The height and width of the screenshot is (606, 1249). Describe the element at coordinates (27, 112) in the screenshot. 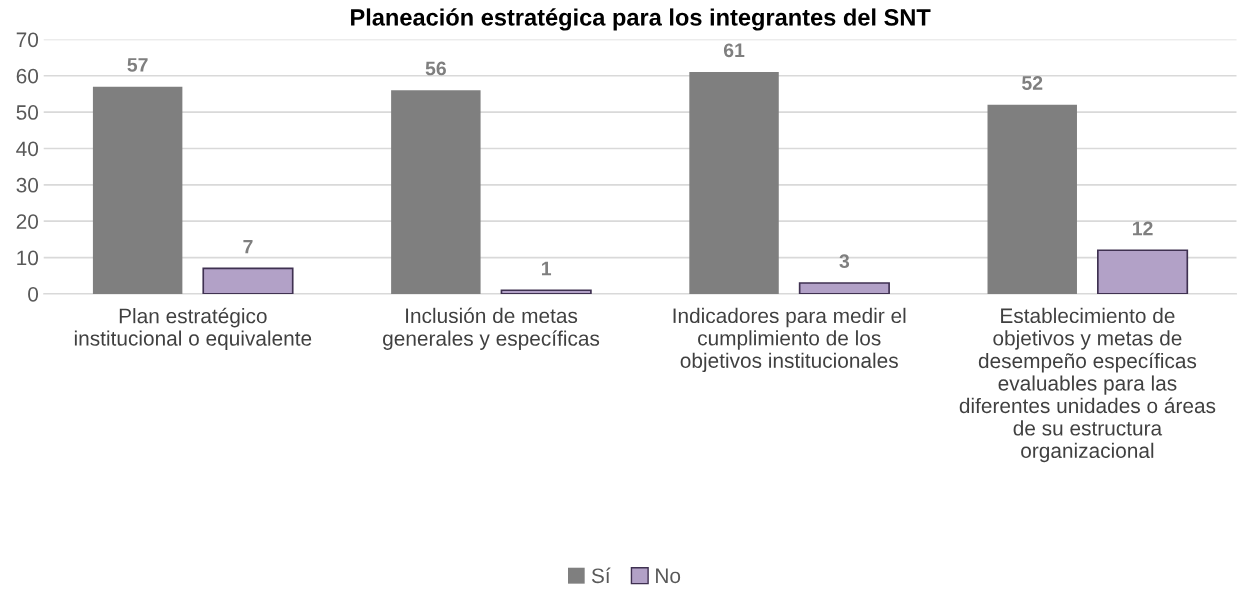

I see `y-tick-label: 50` at that location.